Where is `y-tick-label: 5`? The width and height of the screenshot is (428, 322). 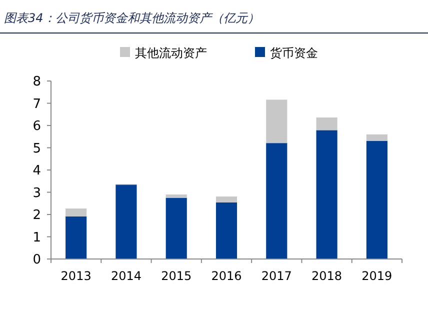
y-tick-label: 5 is located at coordinates (36, 148).